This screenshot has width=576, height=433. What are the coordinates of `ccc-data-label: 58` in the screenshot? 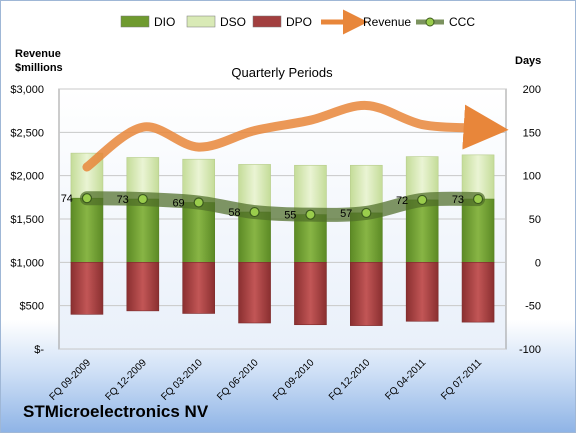 It's located at (234, 213).